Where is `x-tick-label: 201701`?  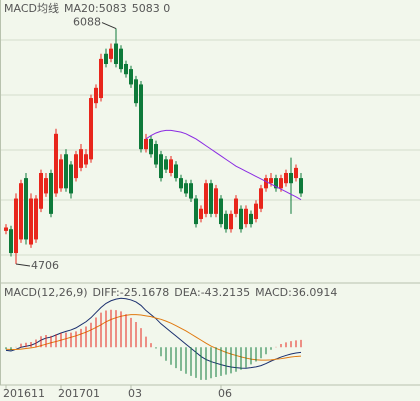 x-tick-label: 201701 is located at coordinates (79, 393).